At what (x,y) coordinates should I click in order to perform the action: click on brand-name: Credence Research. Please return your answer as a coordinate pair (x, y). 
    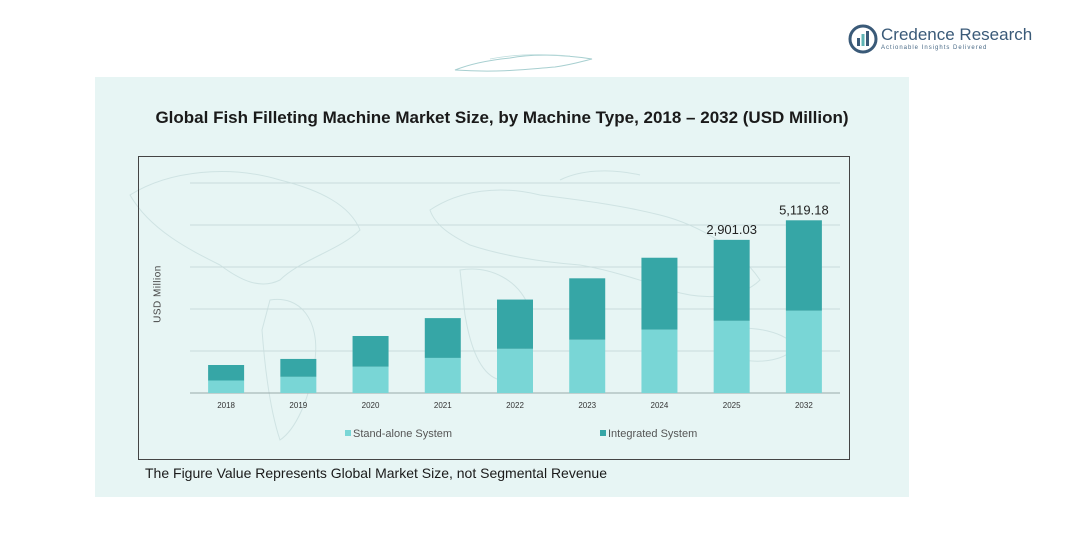
    Looking at the image, I should click on (957, 34).